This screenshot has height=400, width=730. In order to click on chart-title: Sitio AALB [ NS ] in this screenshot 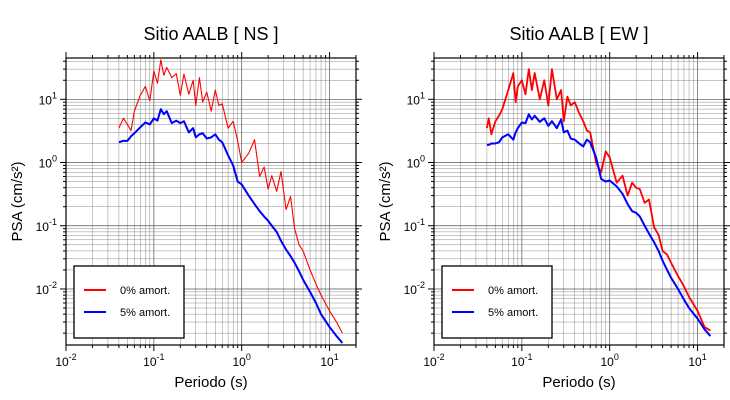, I will do `click(210, 34)`.